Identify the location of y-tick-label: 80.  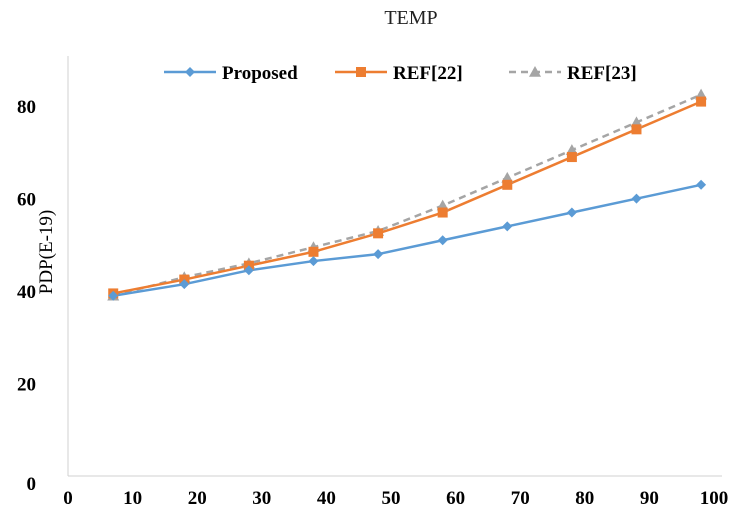
(26, 107).